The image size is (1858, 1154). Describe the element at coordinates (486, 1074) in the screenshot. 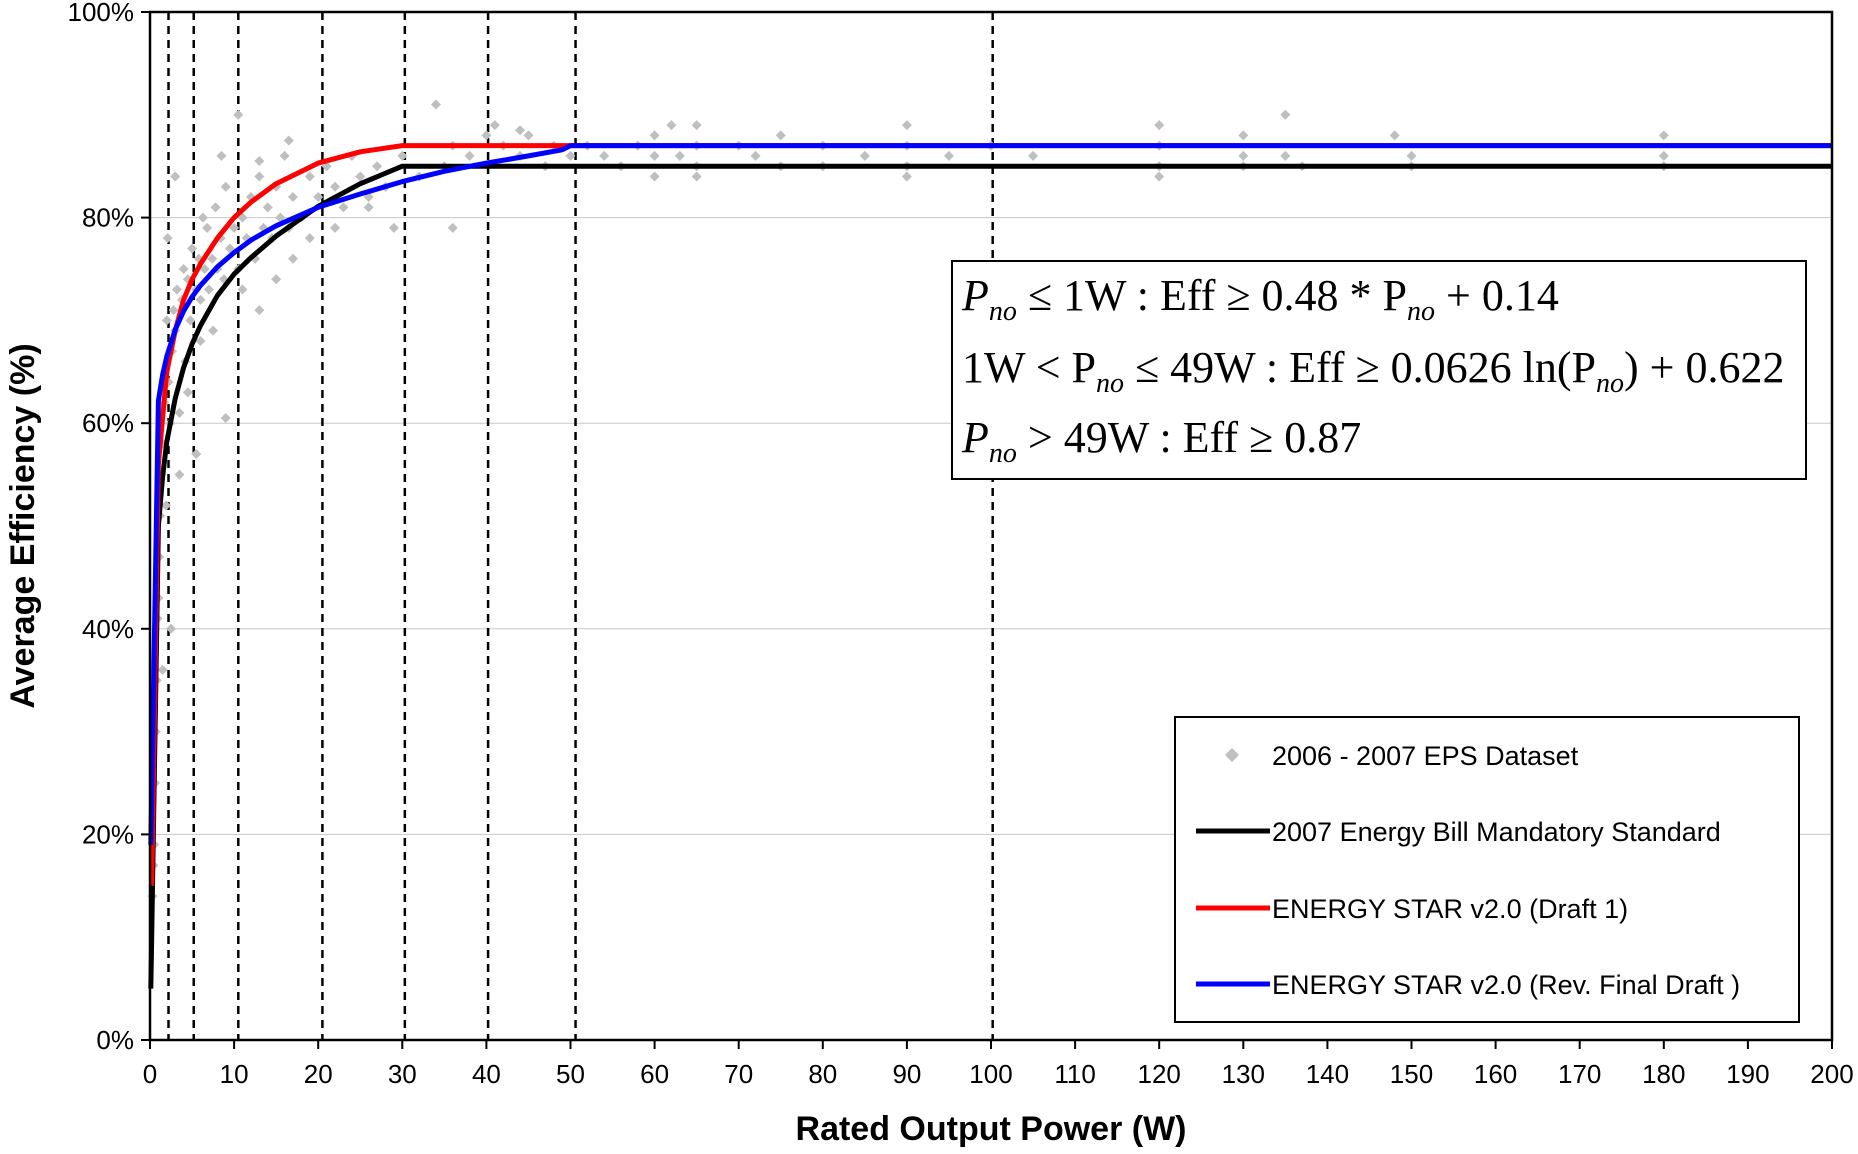

I see `x-tick-label: 40` at that location.